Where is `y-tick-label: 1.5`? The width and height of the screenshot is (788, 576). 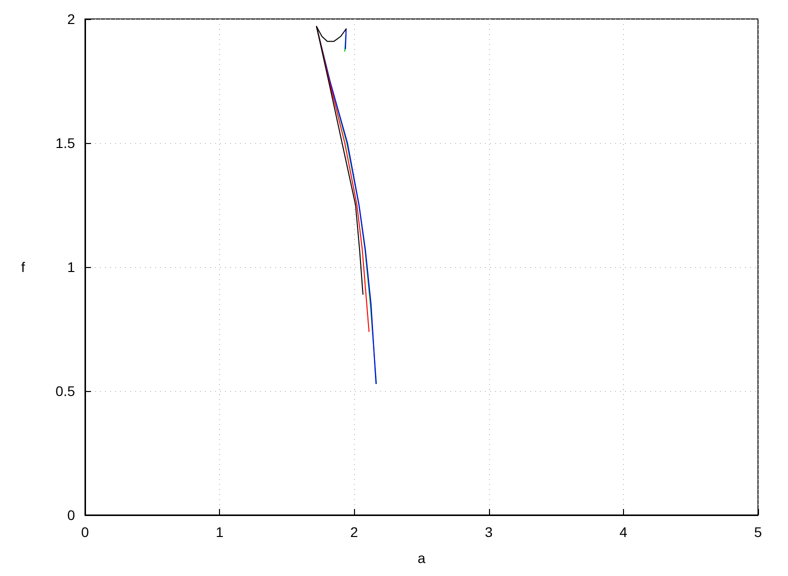 y-tick-label: 1.5 is located at coordinates (66, 143).